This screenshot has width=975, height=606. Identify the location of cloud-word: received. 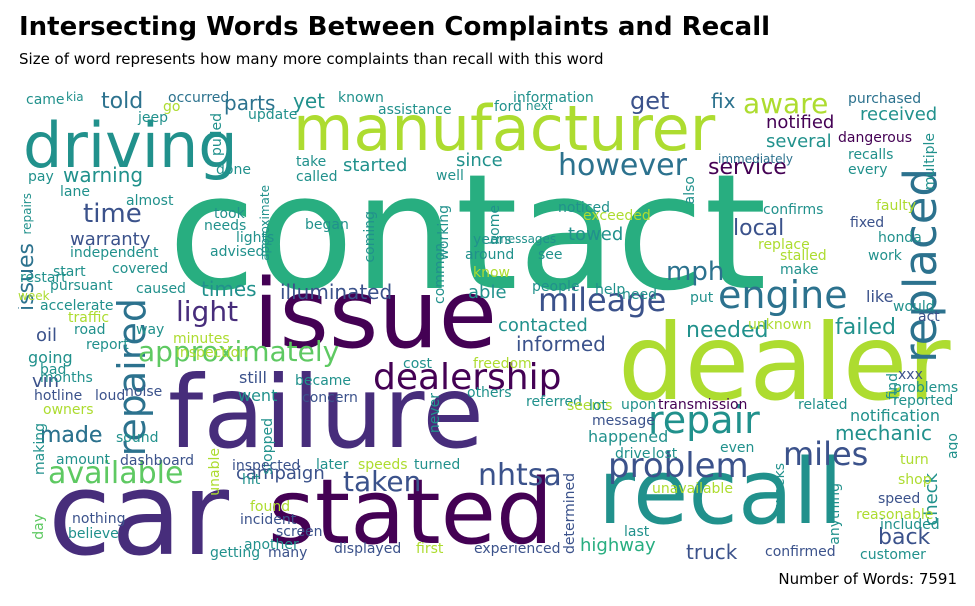
(899, 114).